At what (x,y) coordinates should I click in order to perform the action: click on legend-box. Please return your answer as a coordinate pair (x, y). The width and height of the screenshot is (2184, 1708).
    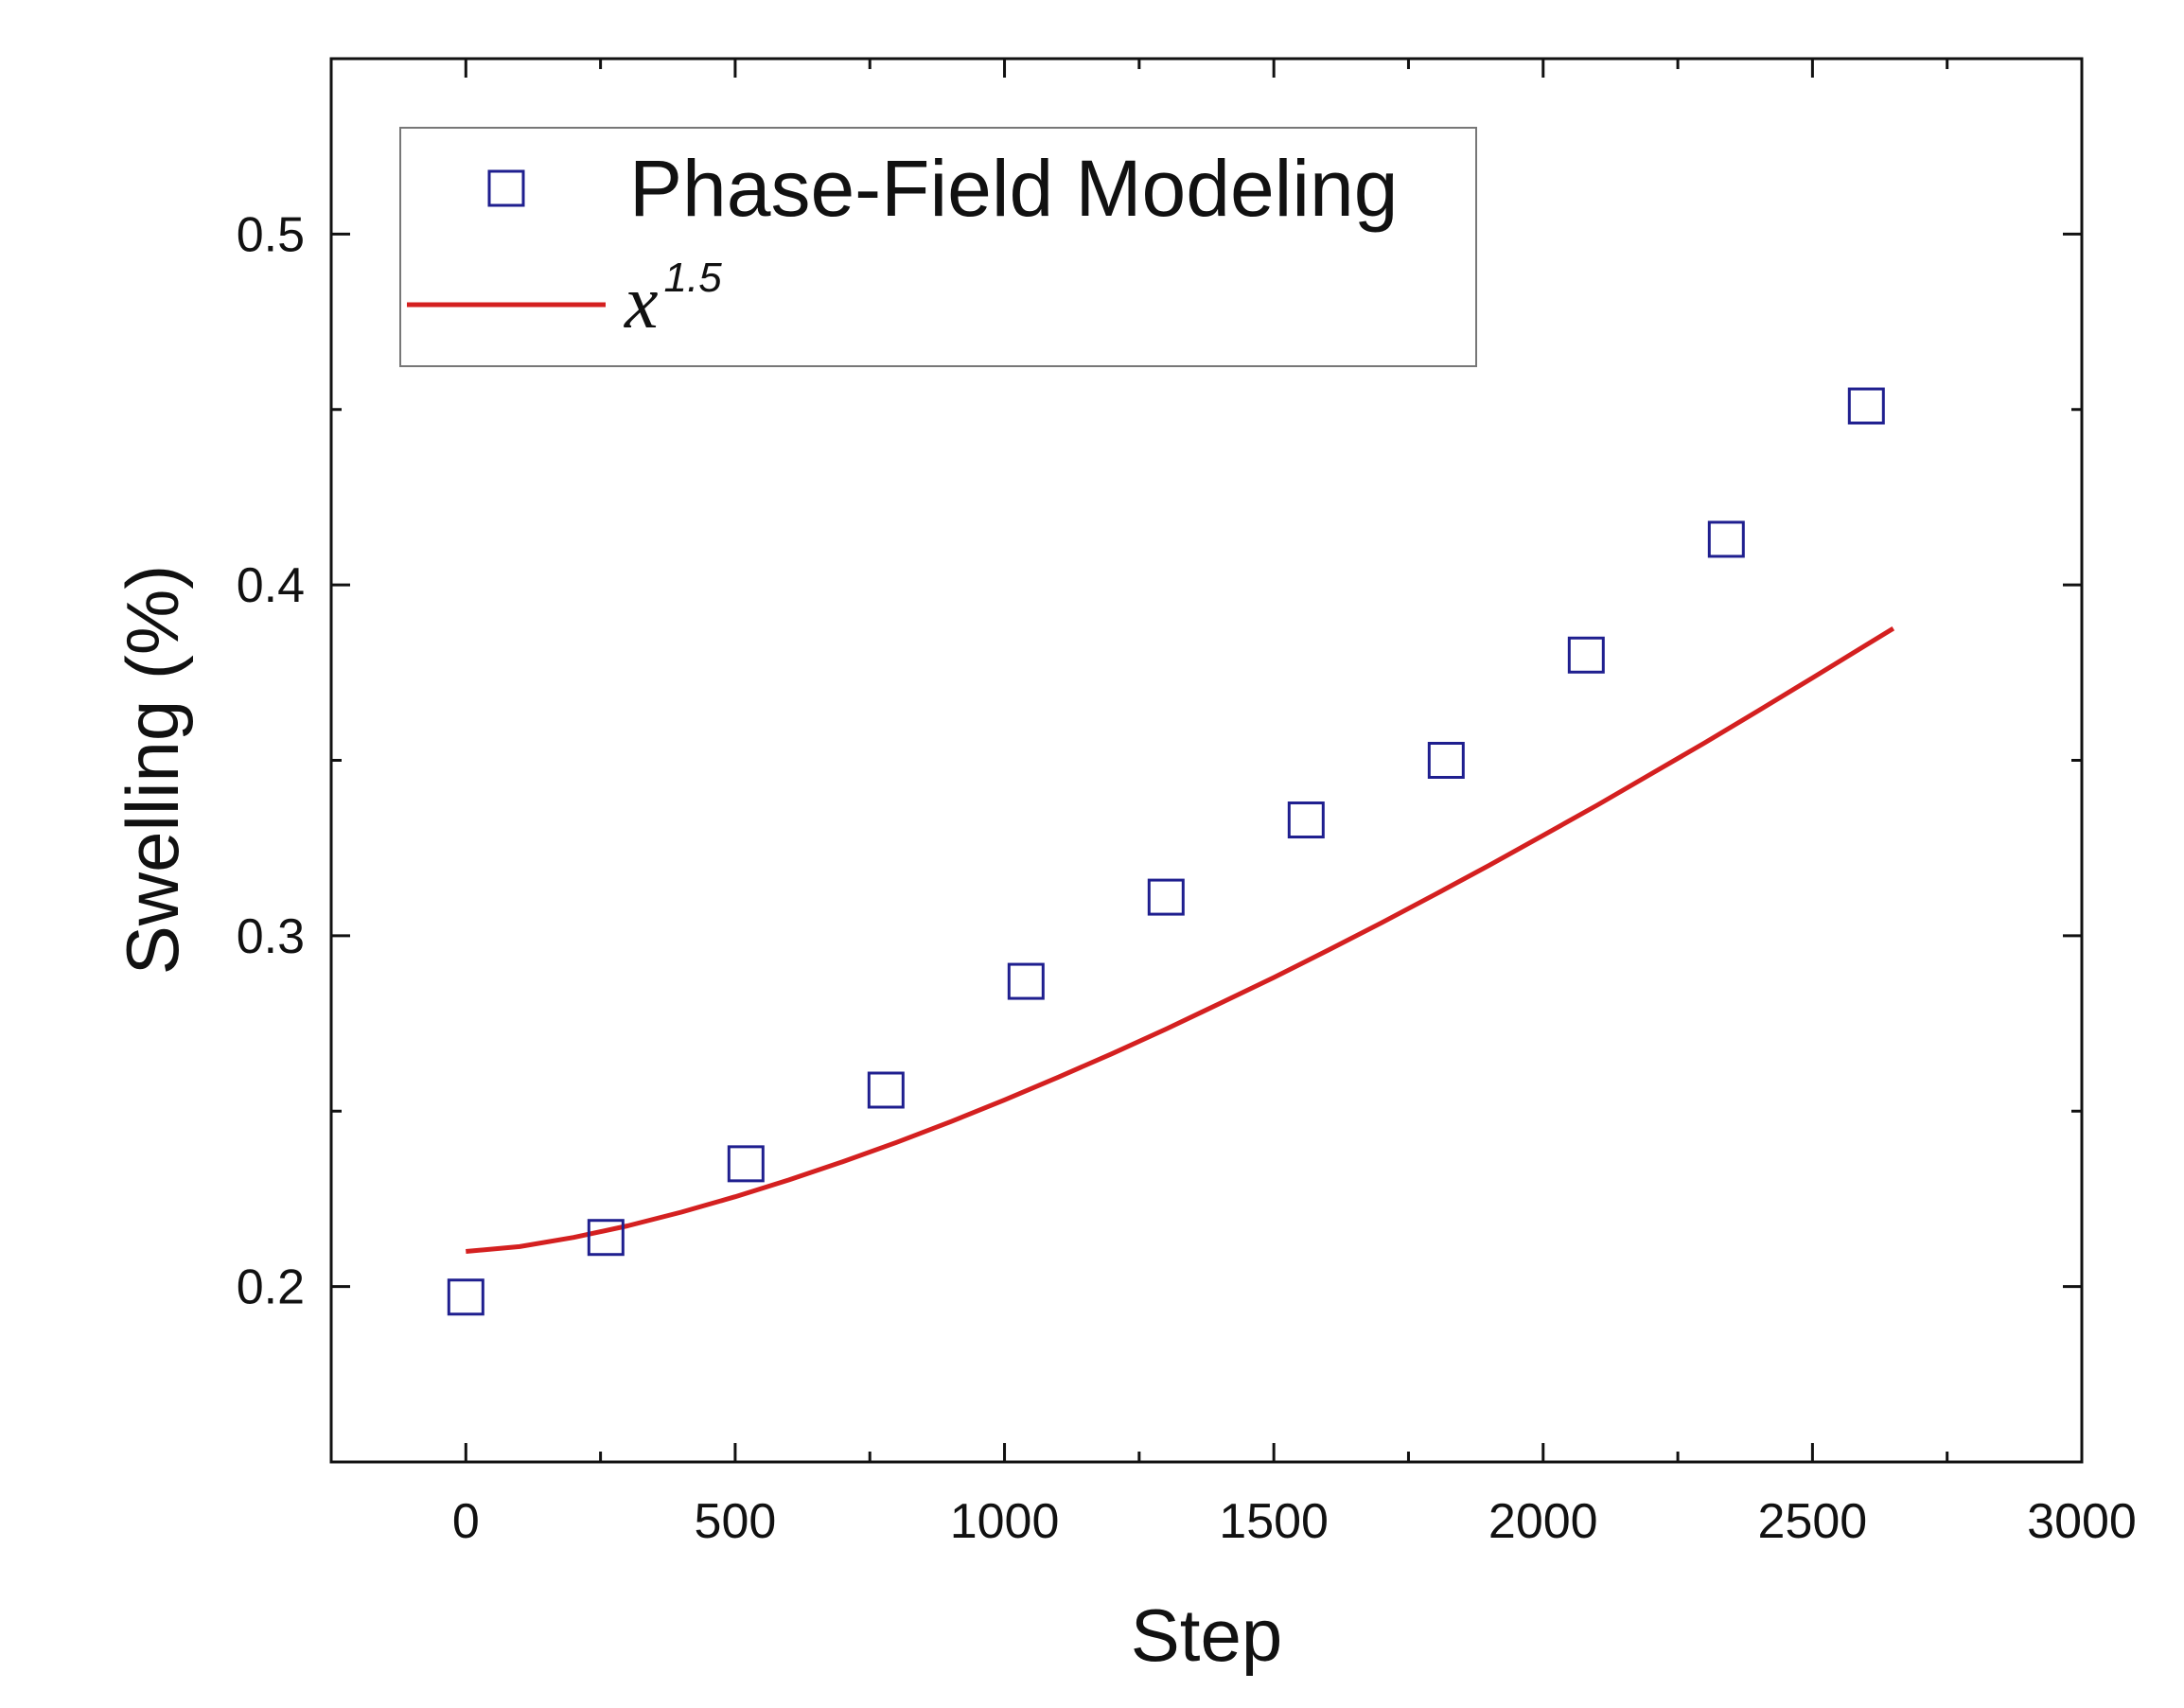
    Looking at the image, I should click on (938, 247).